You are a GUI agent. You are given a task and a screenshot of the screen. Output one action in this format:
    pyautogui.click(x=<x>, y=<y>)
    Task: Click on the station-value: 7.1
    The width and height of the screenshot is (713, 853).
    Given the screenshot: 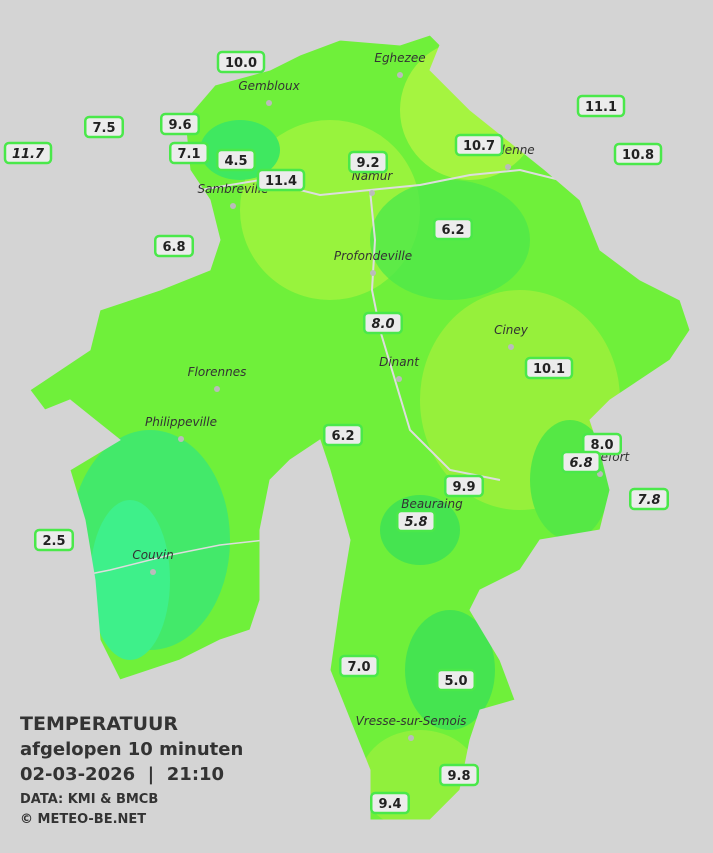 What is the action you would take?
    pyautogui.click(x=188, y=154)
    